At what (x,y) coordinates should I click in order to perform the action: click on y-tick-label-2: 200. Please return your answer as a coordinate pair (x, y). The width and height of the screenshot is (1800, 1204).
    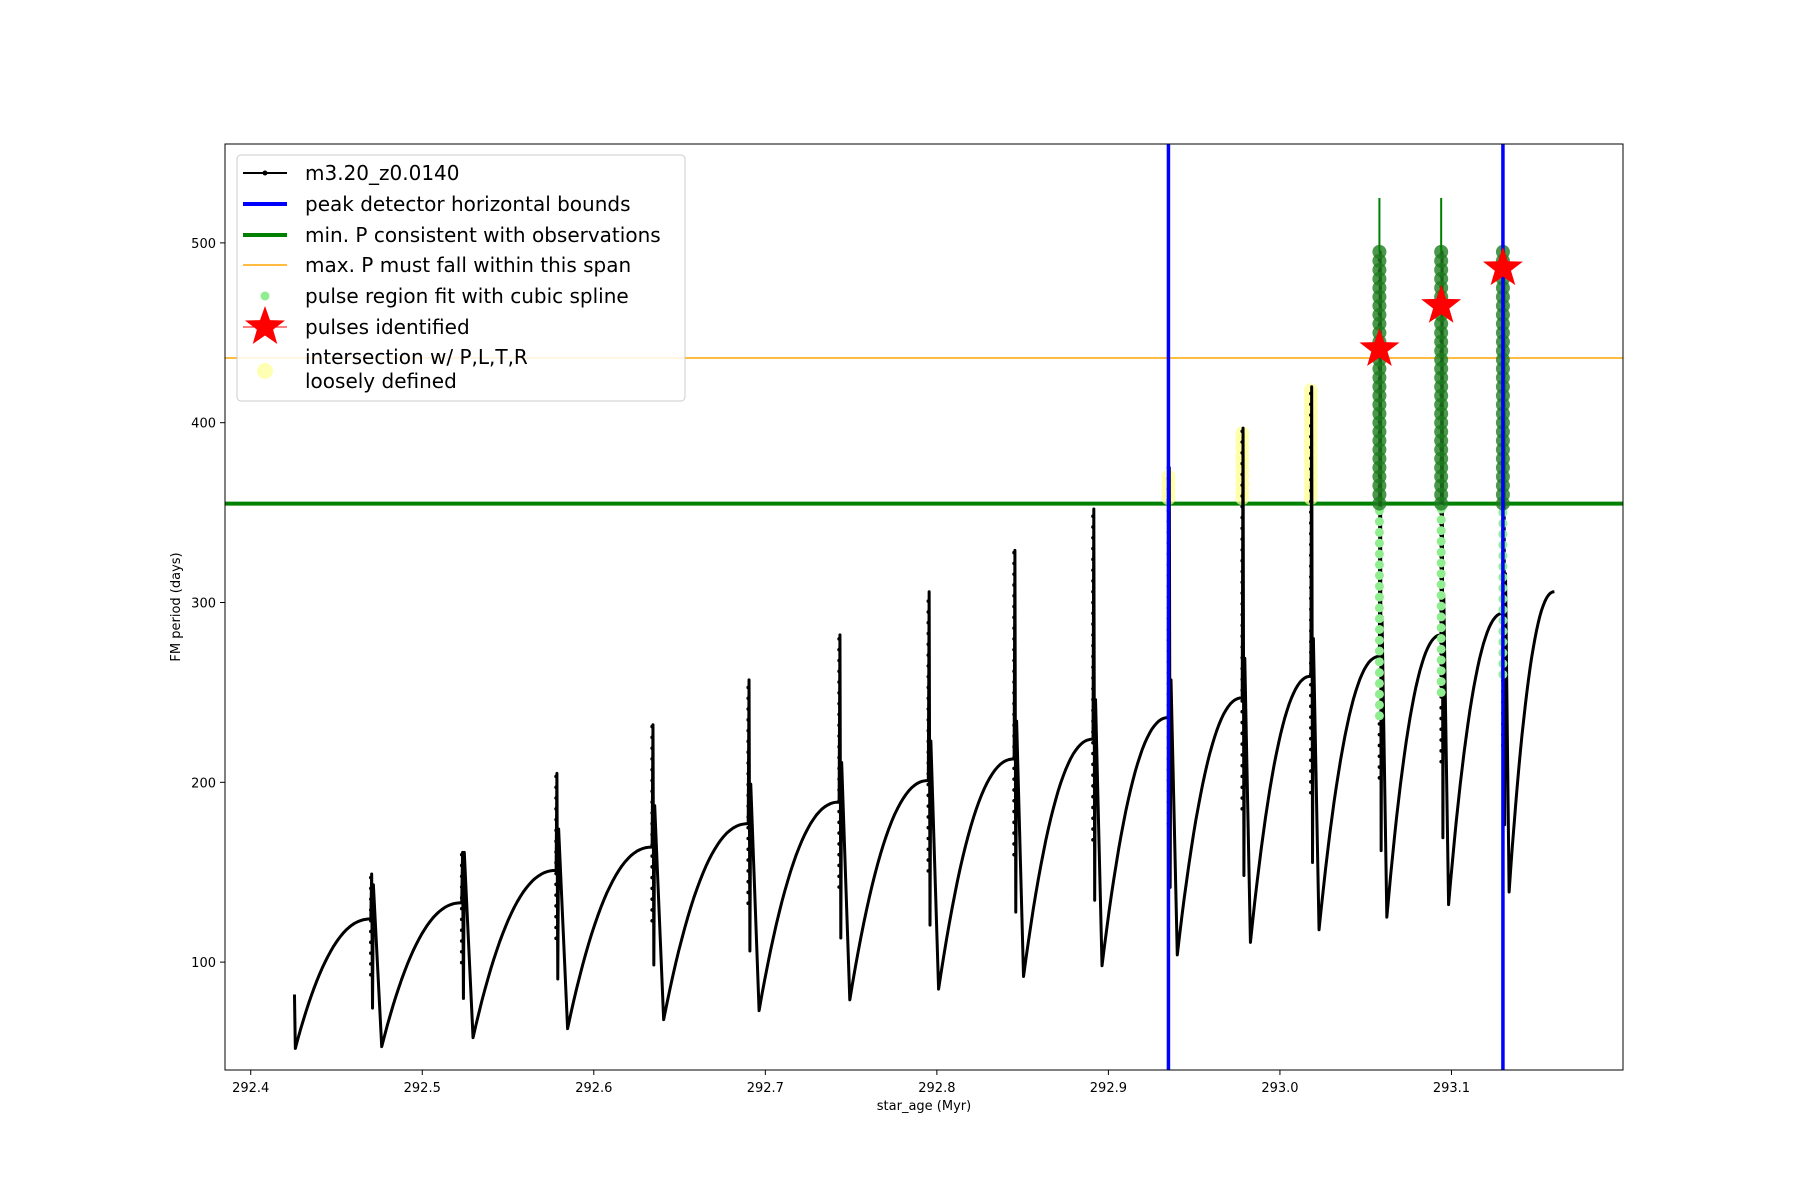
    Looking at the image, I should click on (203, 783).